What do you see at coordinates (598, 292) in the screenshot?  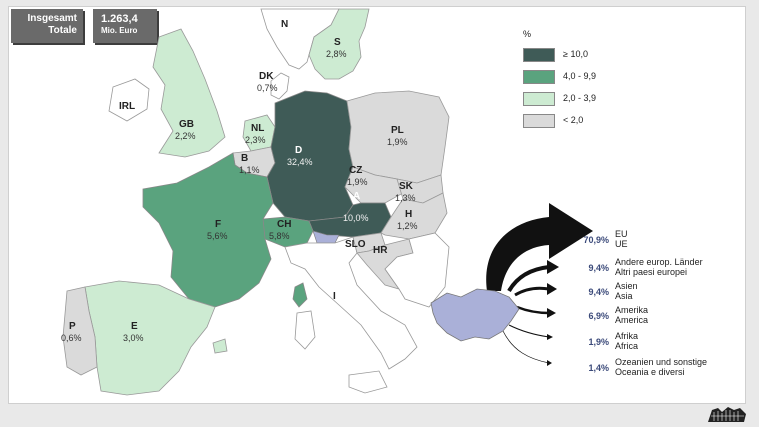 I see `export-pct: 9,4%` at bounding box center [598, 292].